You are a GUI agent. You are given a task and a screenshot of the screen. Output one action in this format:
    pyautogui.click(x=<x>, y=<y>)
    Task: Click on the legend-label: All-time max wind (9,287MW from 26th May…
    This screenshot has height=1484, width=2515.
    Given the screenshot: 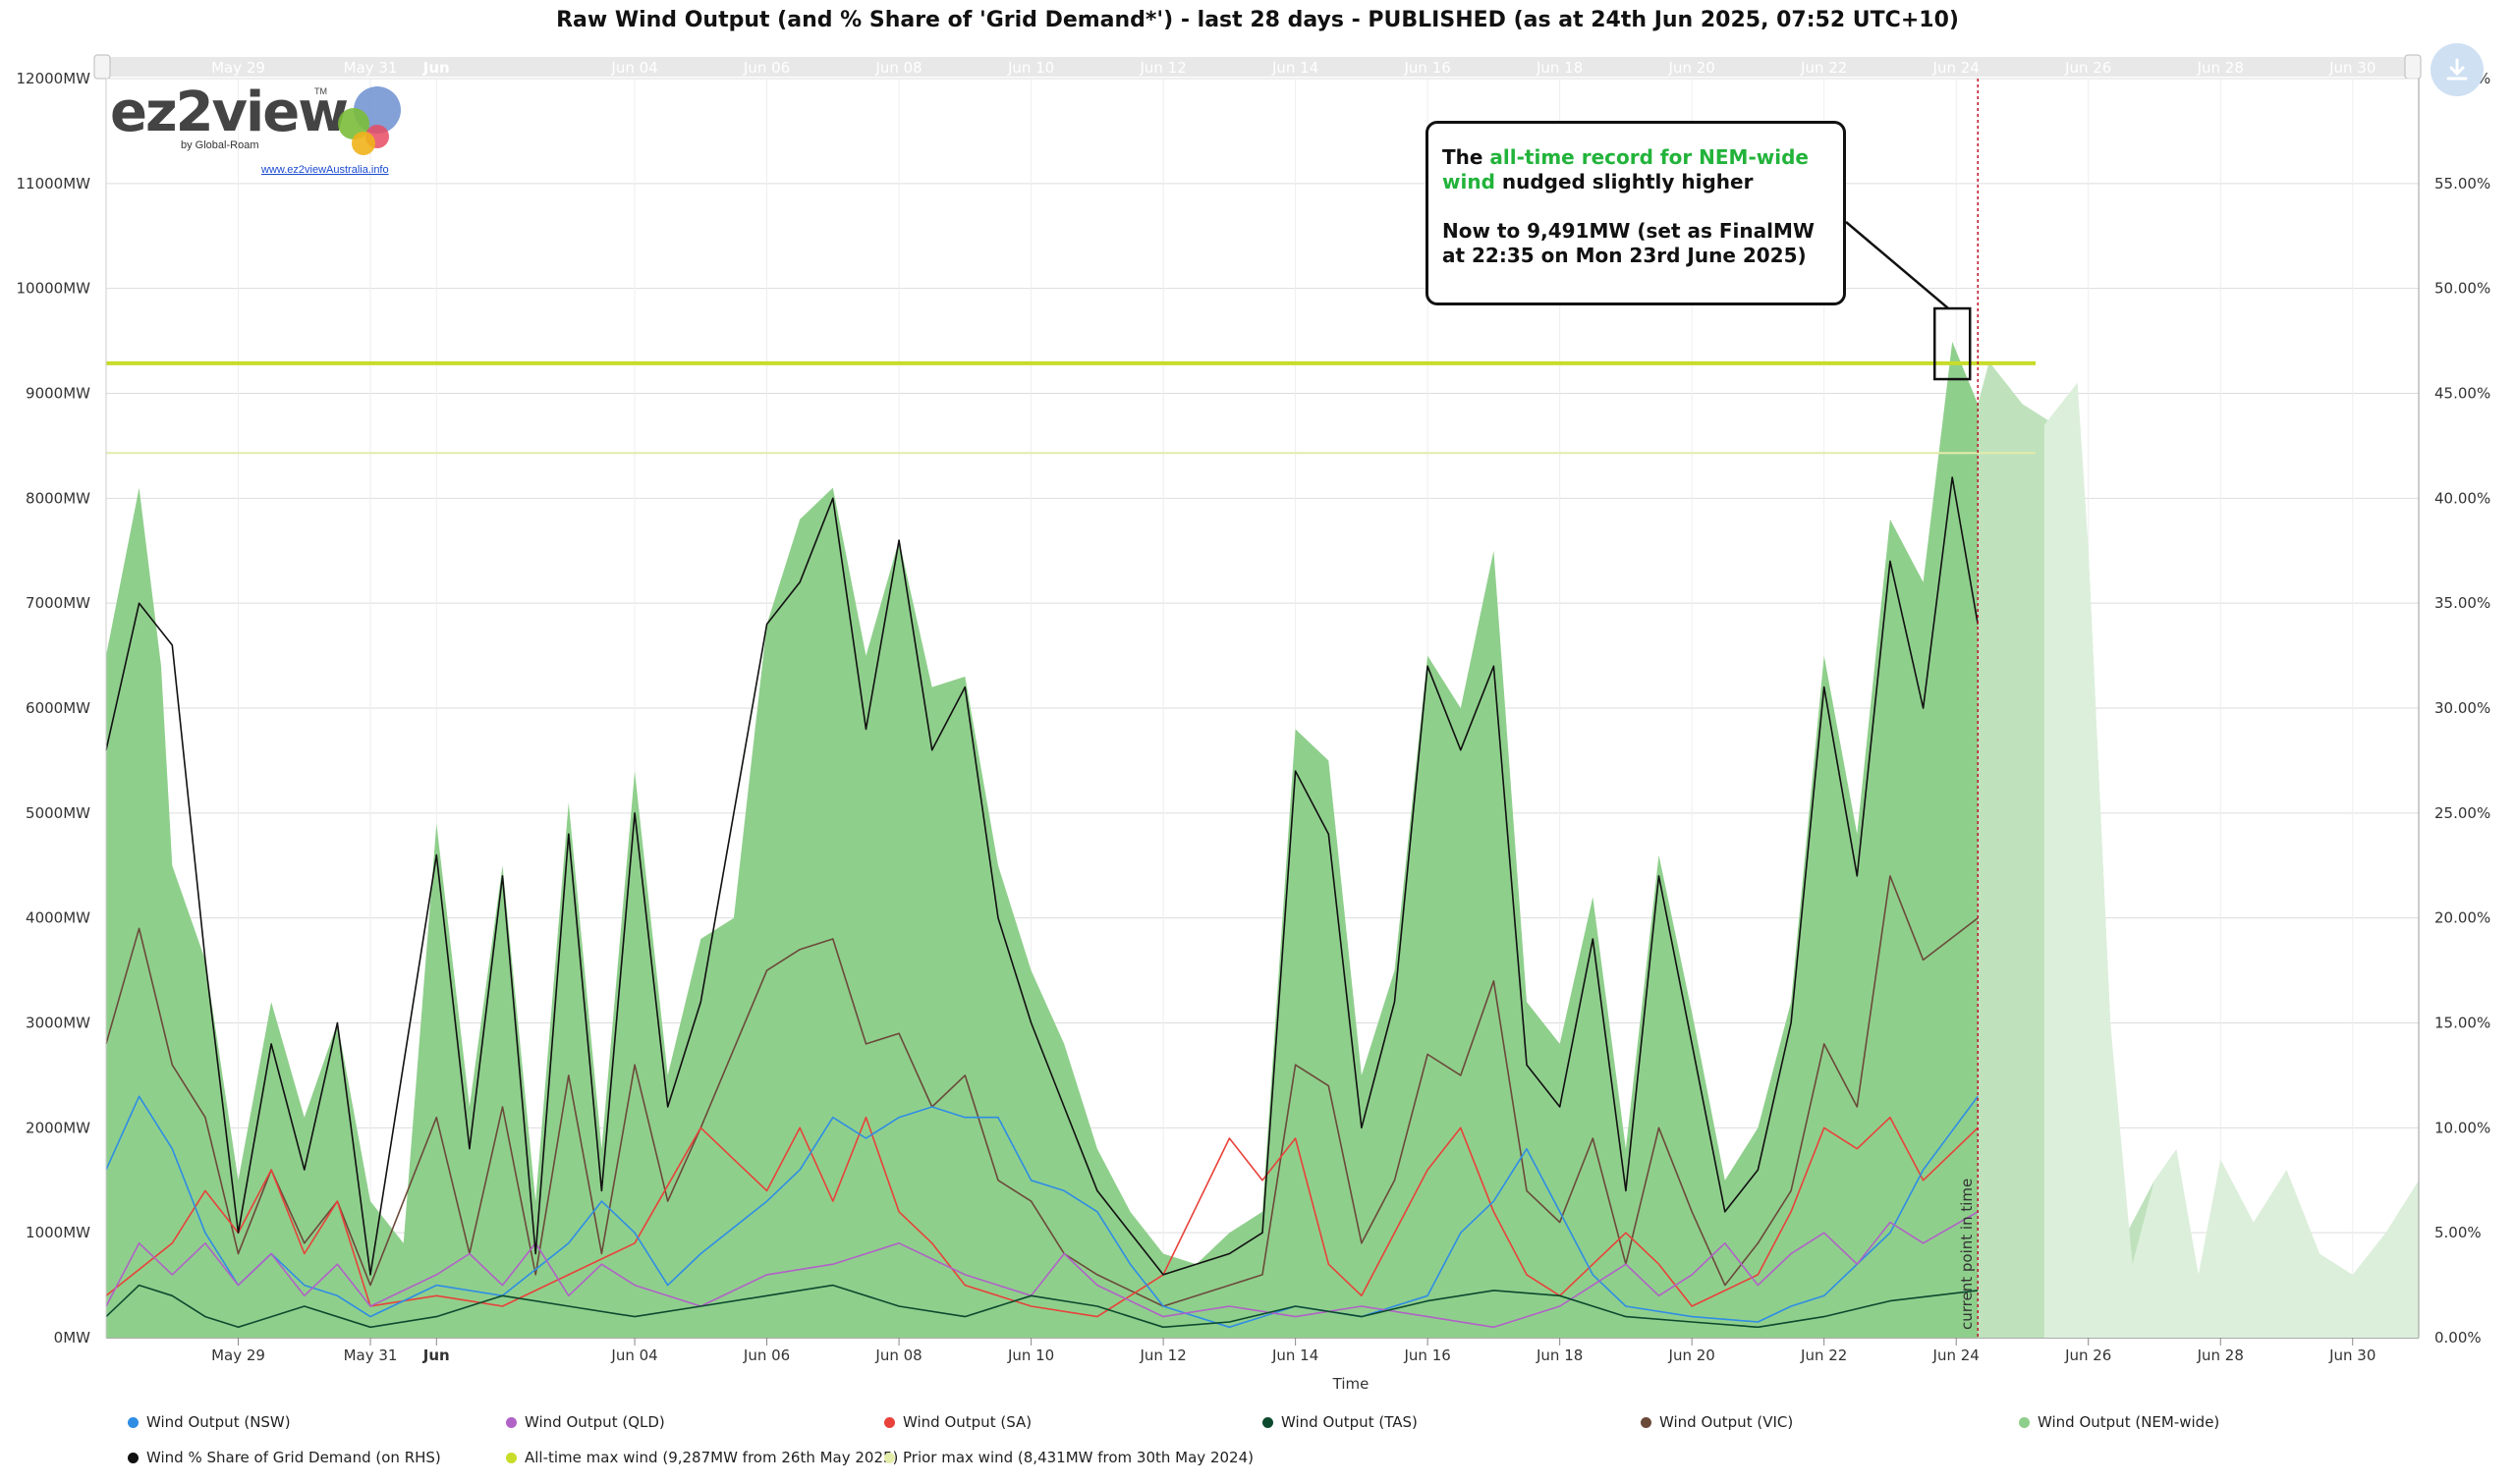 What is the action you would take?
    pyautogui.click(x=712, y=1457)
    